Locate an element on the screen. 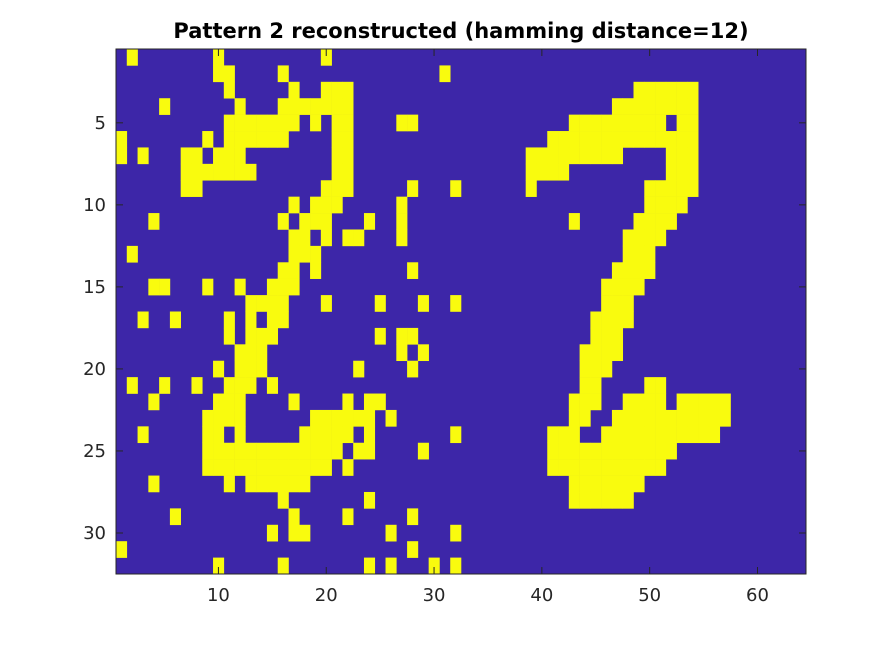  y-tick-label: 15 is located at coordinates (94, 287).